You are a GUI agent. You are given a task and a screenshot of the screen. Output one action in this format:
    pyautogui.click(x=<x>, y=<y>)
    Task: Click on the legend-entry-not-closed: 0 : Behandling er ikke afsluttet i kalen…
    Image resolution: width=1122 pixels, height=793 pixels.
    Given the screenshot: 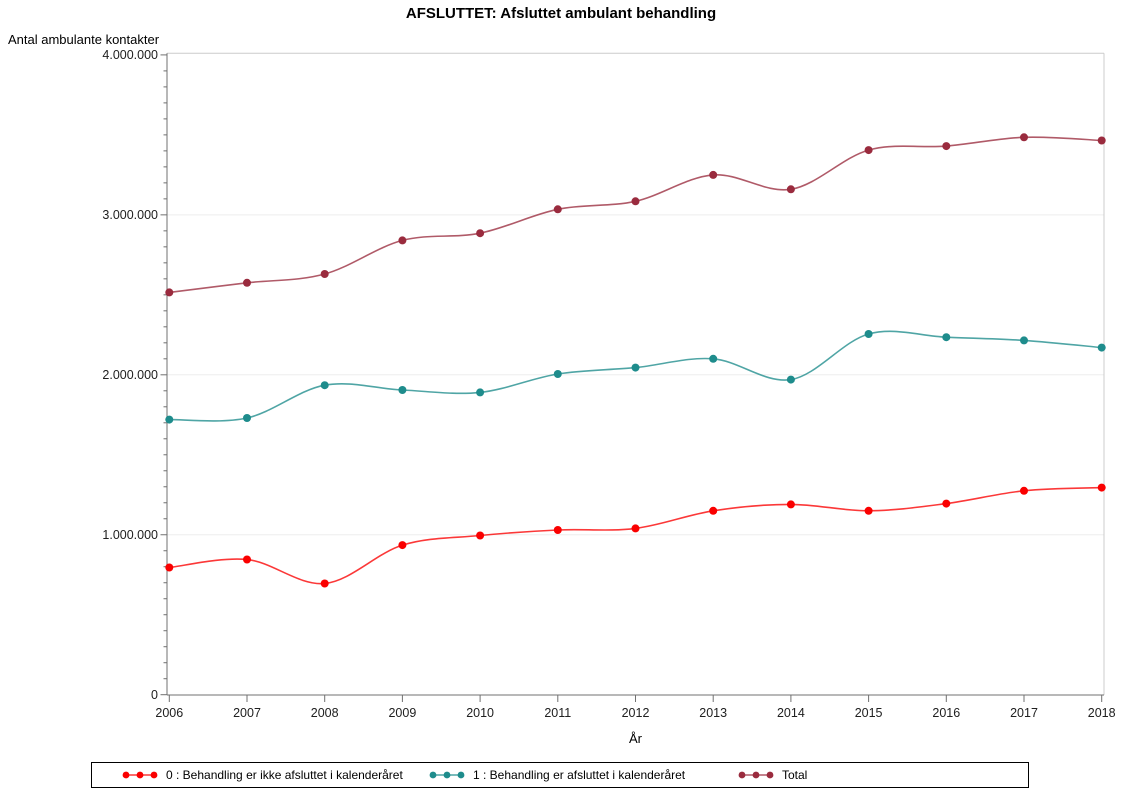 What is the action you would take?
    pyautogui.click(x=262, y=775)
    